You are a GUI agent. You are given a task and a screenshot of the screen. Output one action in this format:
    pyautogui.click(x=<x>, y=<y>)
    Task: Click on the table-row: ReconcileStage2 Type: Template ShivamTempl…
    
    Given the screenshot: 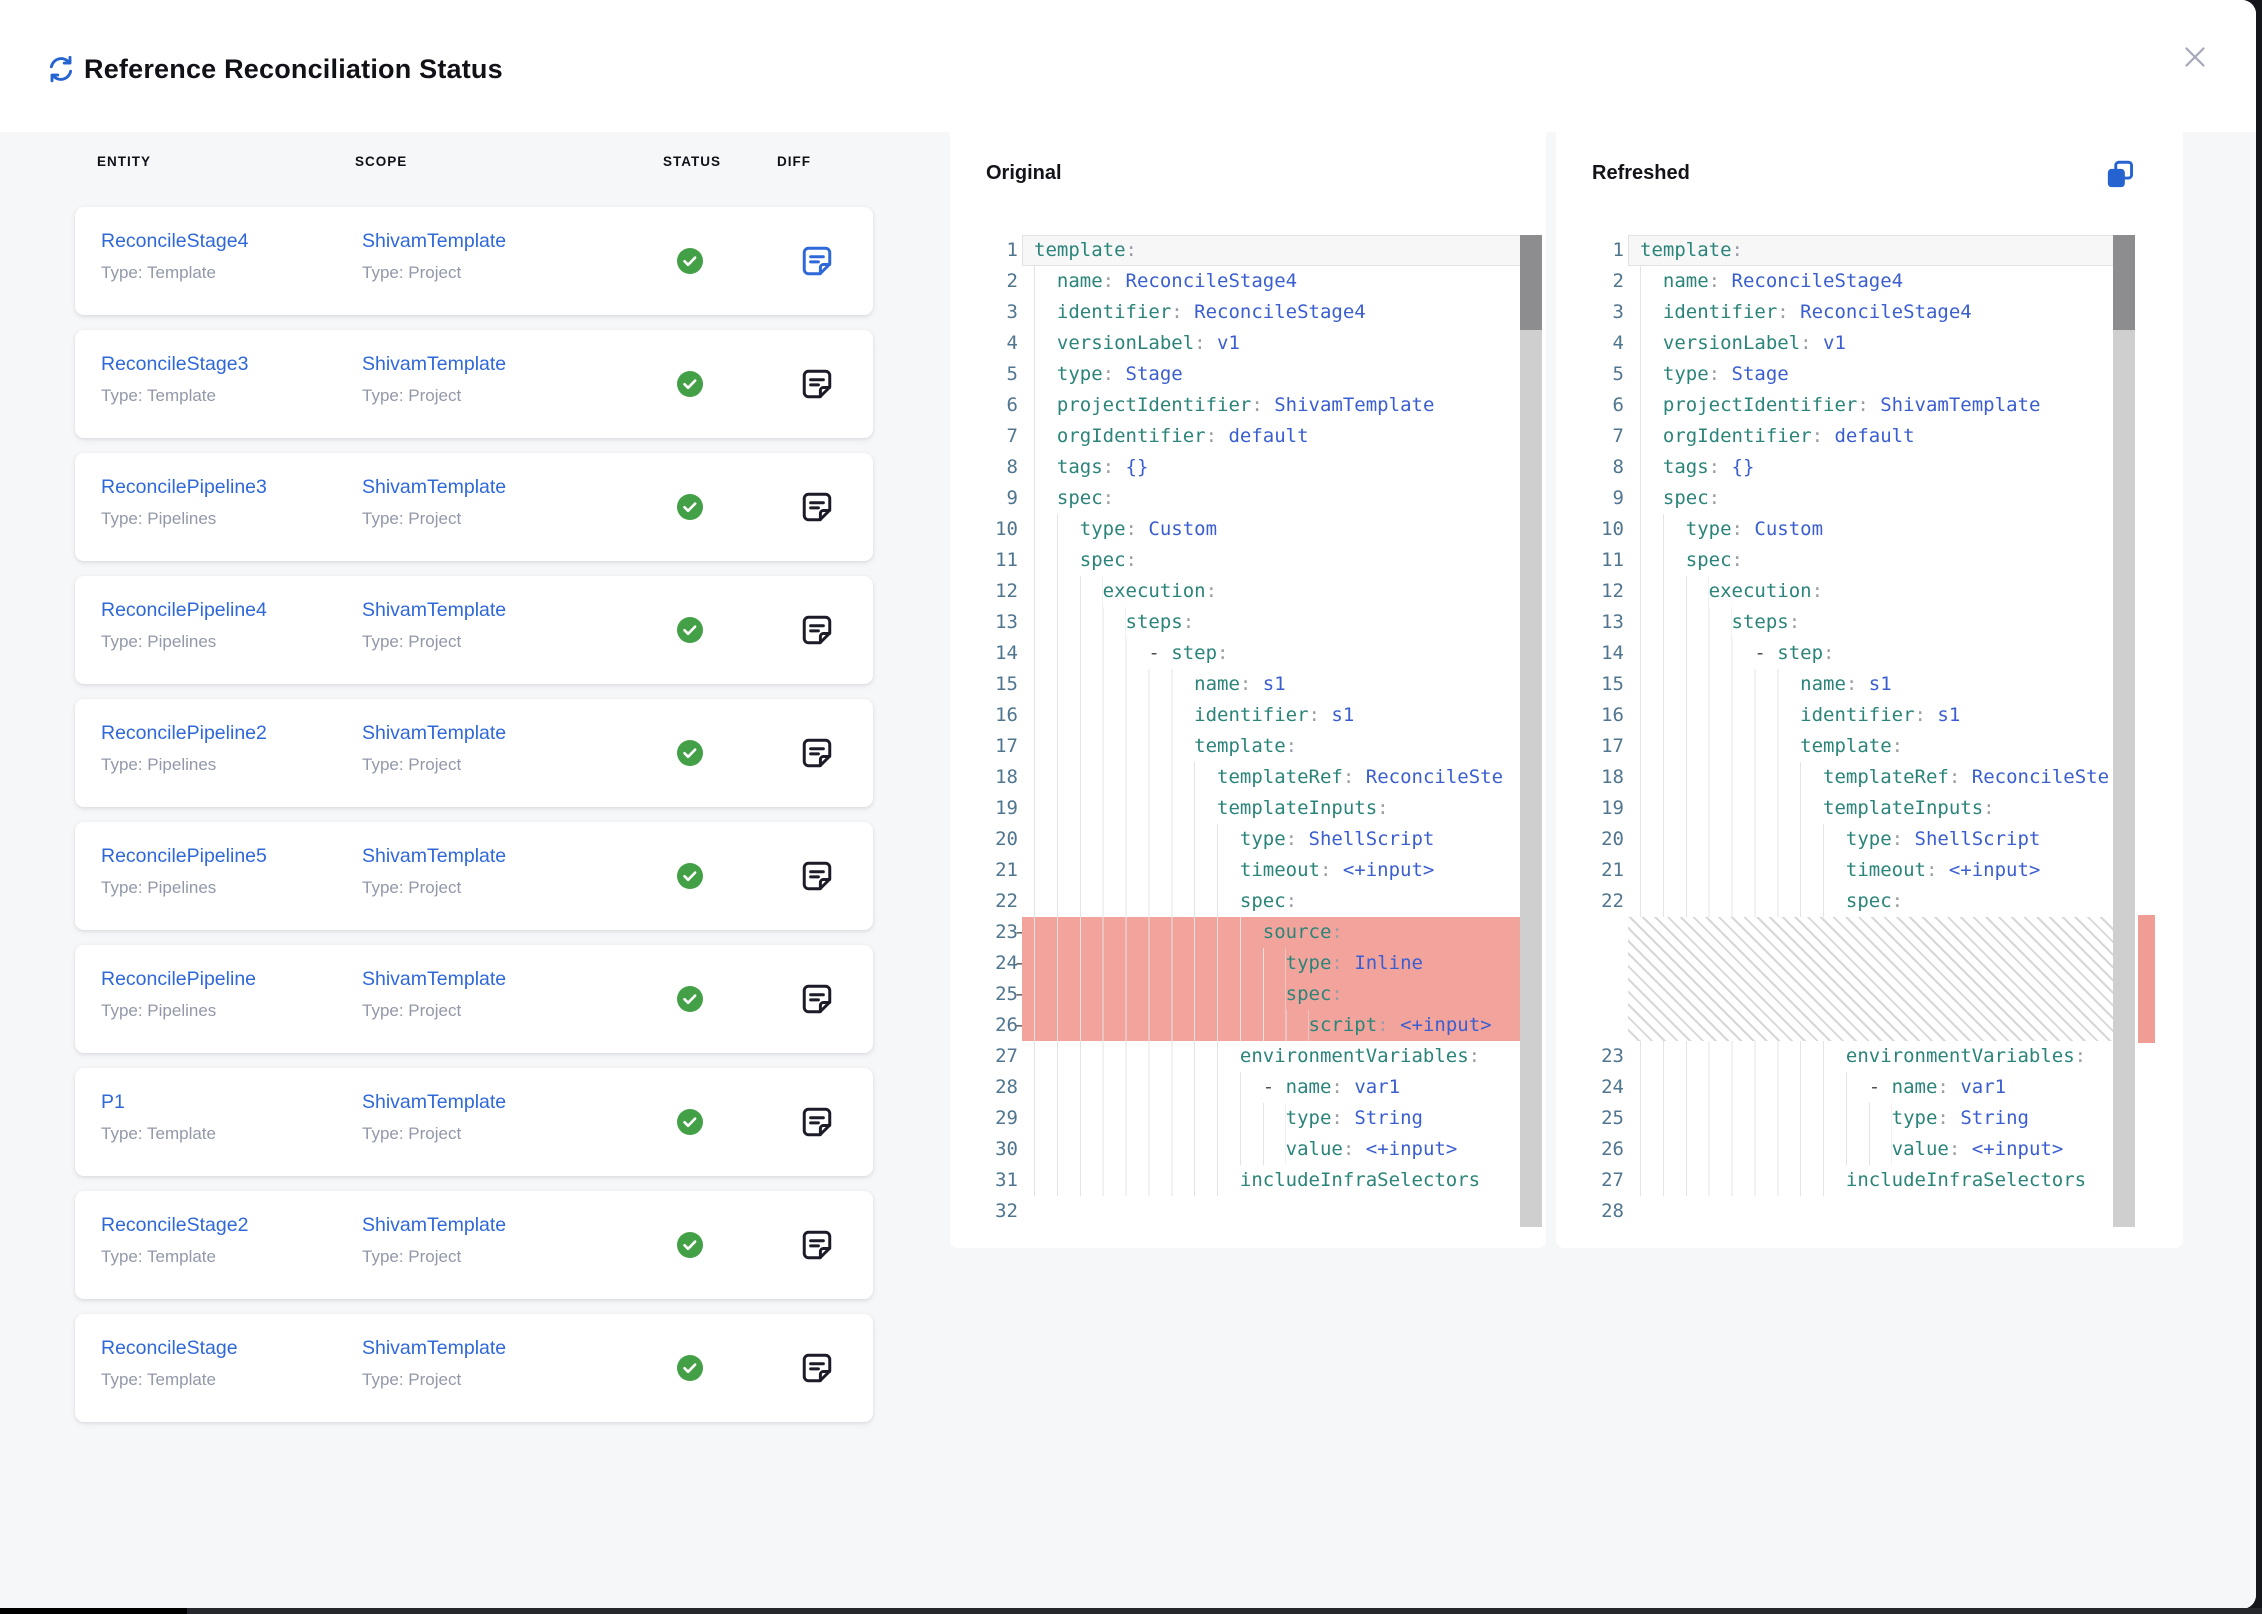 What is the action you would take?
    pyautogui.click(x=474, y=1245)
    